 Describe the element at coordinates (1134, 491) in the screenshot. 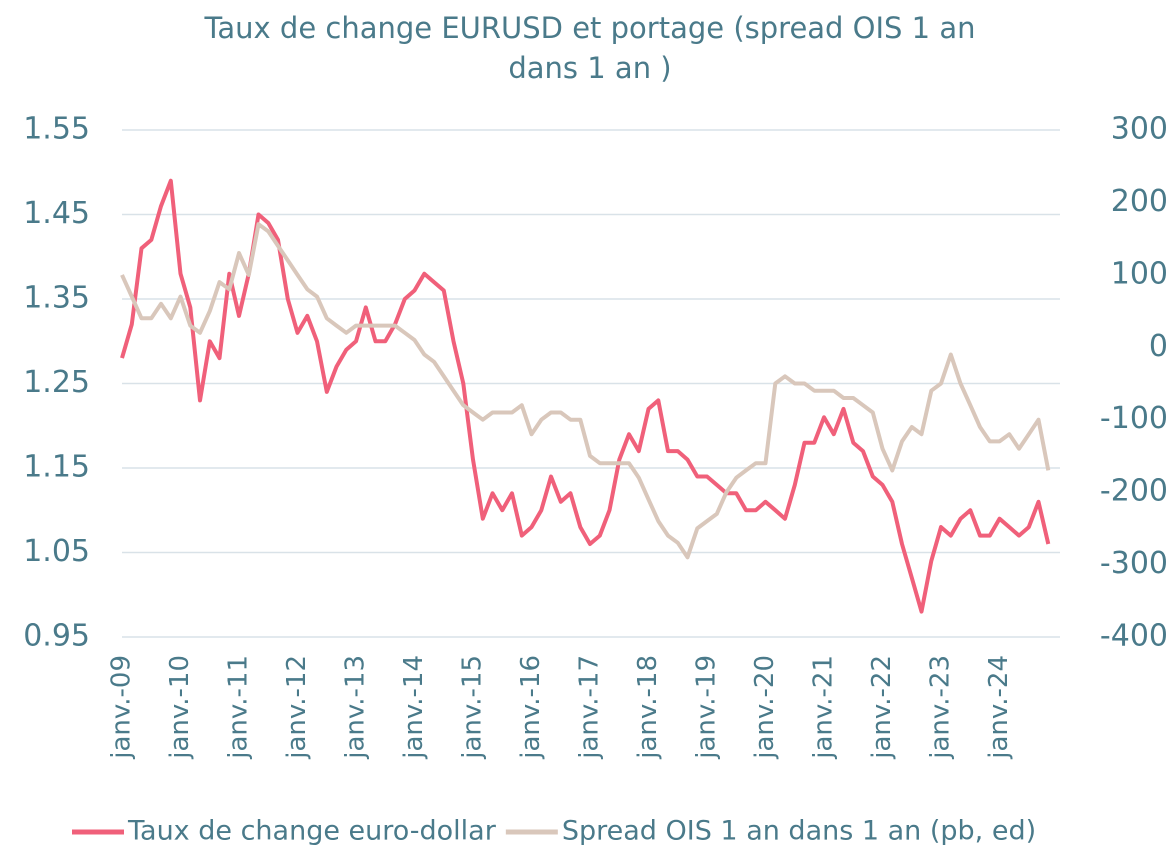

I see `y2-tick-label: -200` at that location.